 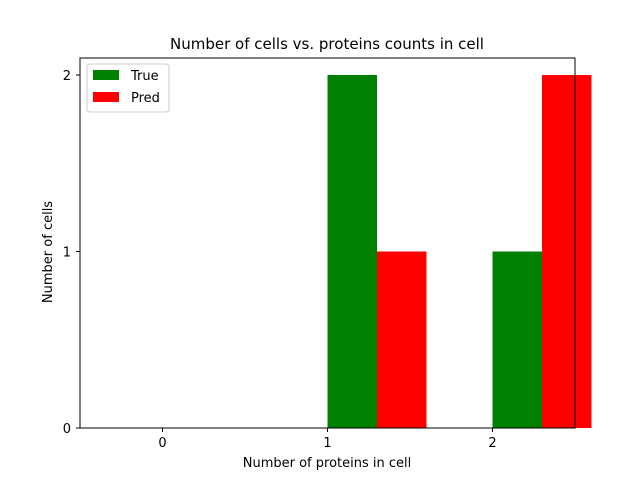 What do you see at coordinates (145, 98) in the screenshot?
I see `legend-label-pred: Pred` at bounding box center [145, 98].